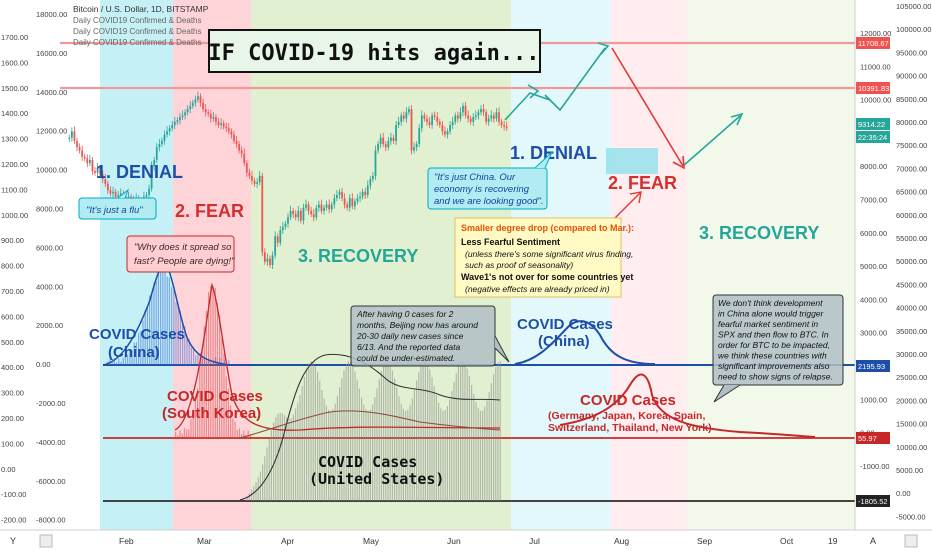 This screenshot has width=932, height=555. What do you see at coordinates (46, 541) in the screenshot?
I see `settings-icon` at bounding box center [46, 541].